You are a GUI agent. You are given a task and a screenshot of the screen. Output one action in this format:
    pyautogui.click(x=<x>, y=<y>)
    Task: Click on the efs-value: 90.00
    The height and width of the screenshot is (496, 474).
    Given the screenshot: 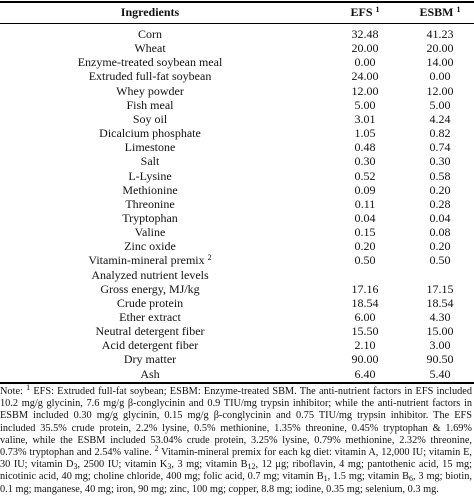 What is the action you would take?
    pyautogui.click(x=365, y=359)
    